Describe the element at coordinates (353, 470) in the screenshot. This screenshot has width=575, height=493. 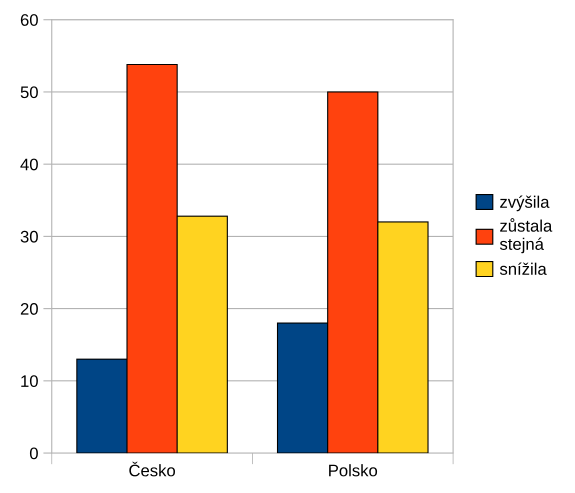
I see `x-tick-label: Polsko` at that location.